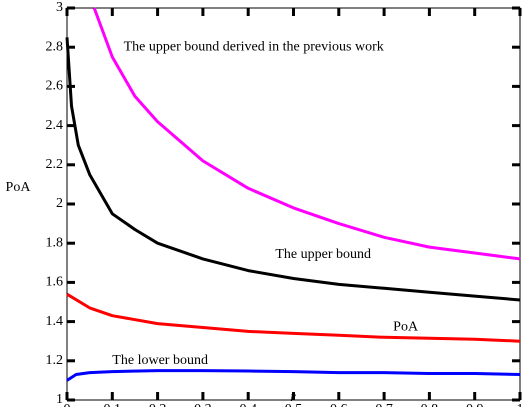 This screenshot has width=522, height=407. Describe the element at coordinates (67, 404) in the screenshot. I see `x-tick-label: 0` at that location.